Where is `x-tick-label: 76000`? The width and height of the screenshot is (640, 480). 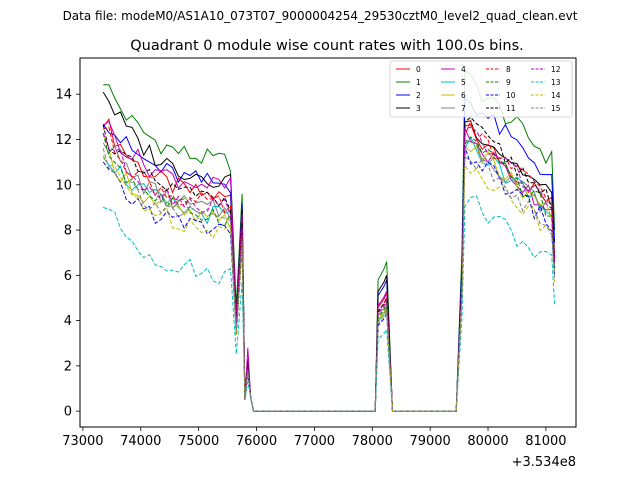 x-tick-label: 76000 is located at coordinates (256, 441).